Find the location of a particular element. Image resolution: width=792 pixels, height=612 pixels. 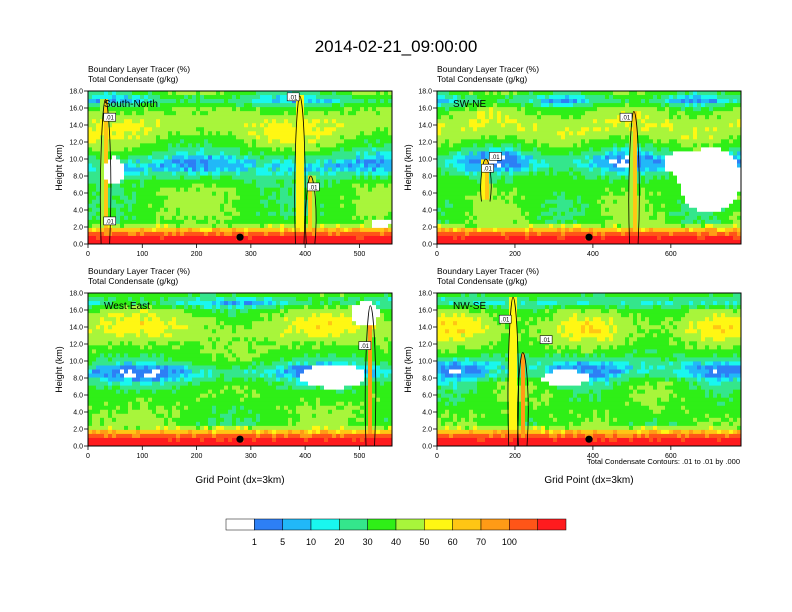

colorbar-label: 20 is located at coordinates (339, 542).